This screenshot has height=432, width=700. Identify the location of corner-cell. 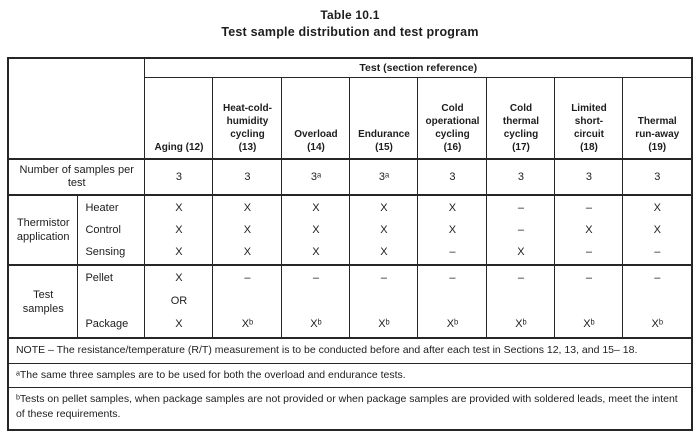
(76, 108).